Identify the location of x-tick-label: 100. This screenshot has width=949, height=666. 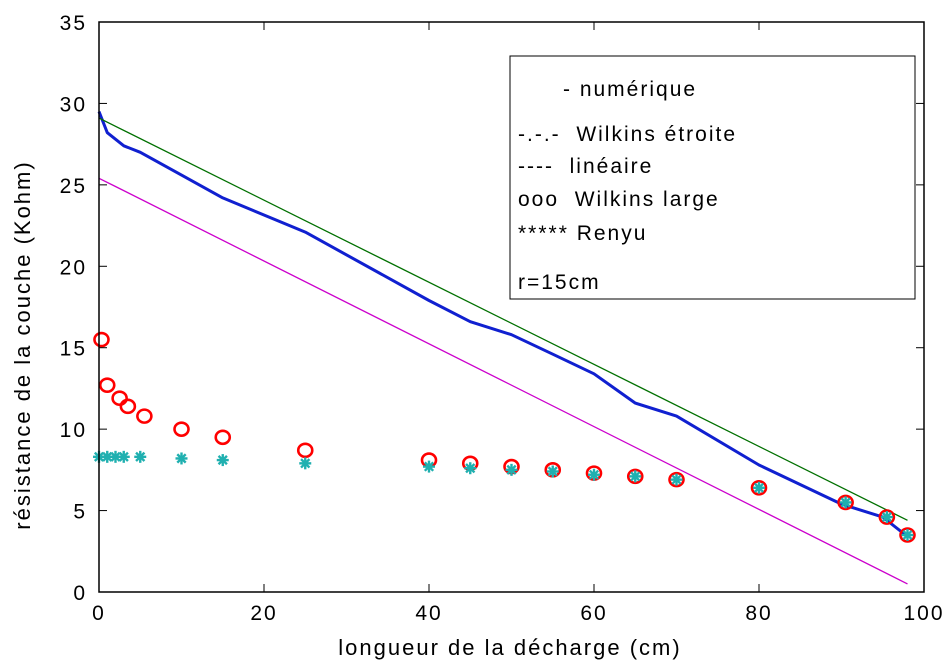
(923, 613).